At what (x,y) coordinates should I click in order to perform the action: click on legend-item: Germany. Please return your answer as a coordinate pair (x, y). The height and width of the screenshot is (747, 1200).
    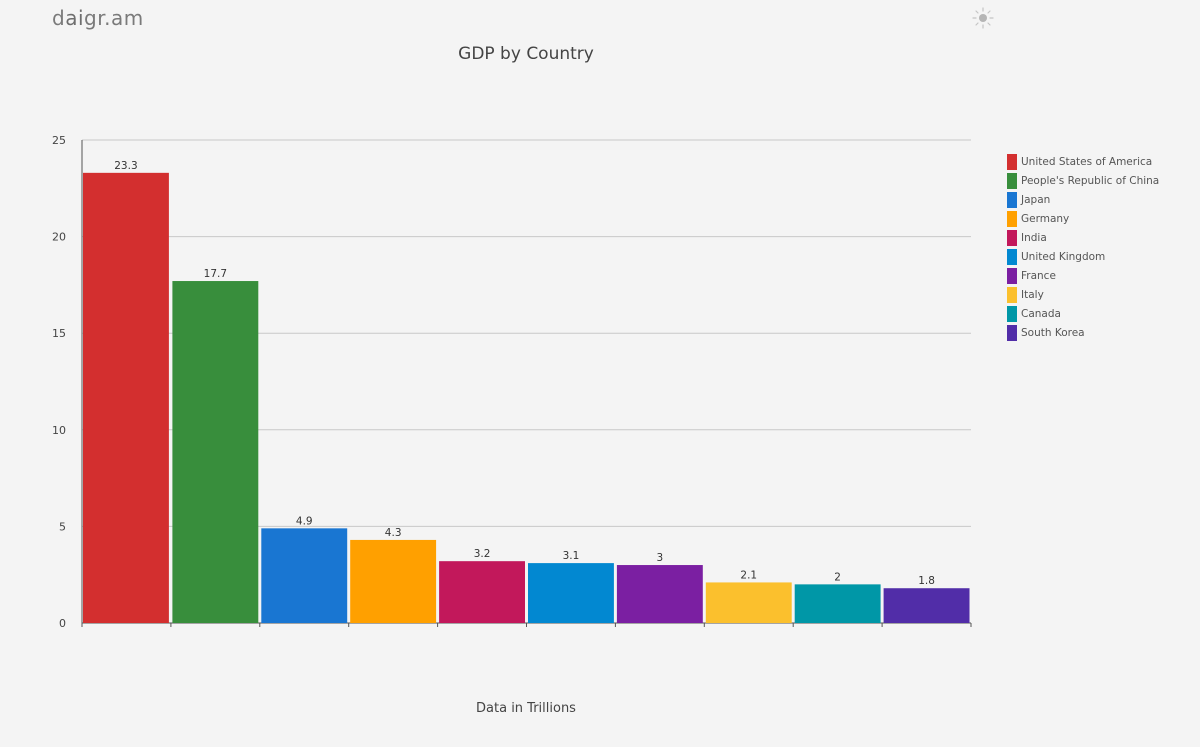
    Looking at the image, I should click on (1099, 218).